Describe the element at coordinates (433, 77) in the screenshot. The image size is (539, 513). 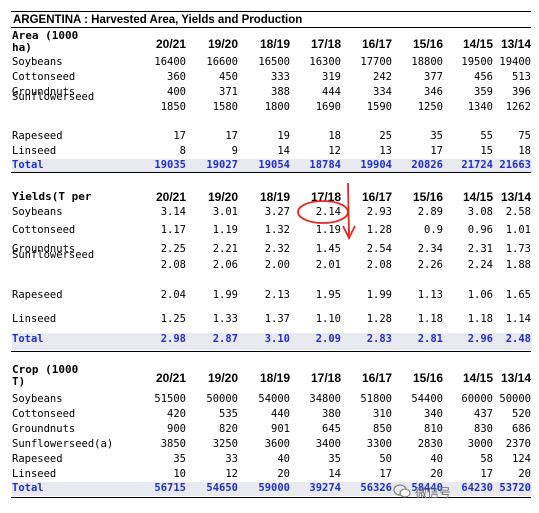
I see `table-cell: 377` at that location.